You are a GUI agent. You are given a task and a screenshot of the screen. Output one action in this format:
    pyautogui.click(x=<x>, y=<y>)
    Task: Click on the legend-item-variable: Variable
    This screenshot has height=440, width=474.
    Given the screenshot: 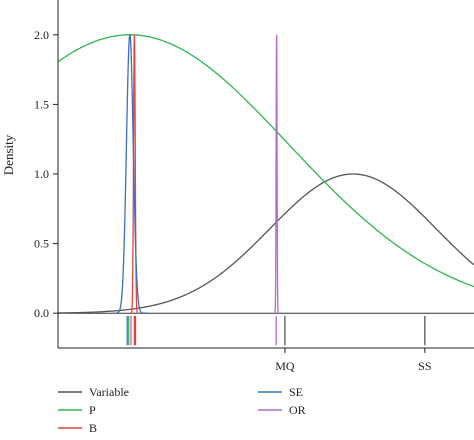 What is the action you would take?
    pyautogui.click(x=93, y=392)
    